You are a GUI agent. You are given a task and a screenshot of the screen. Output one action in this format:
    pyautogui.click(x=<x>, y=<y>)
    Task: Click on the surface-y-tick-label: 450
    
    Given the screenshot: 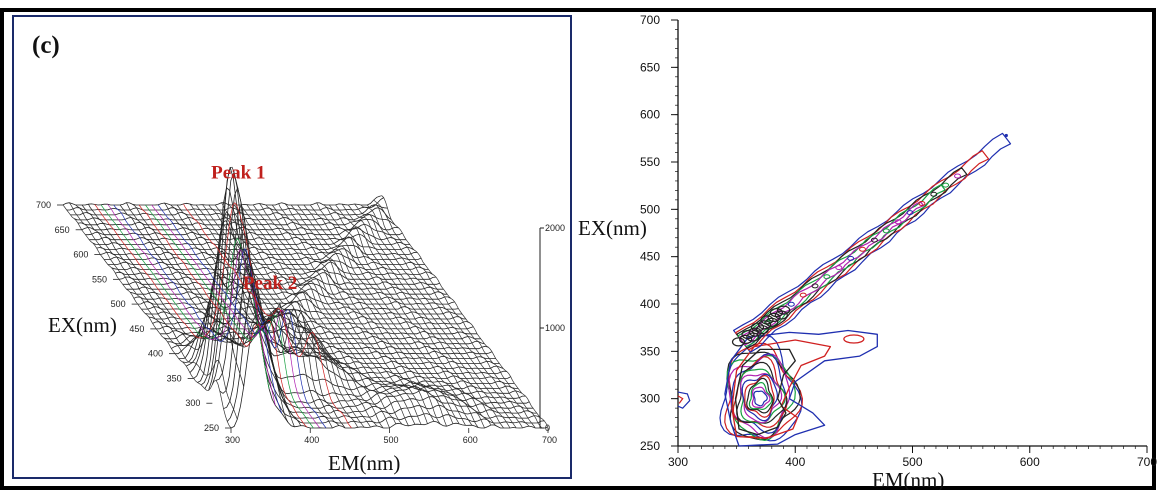 What is the action you would take?
    pyautogui.click(x=136, y=329)
    